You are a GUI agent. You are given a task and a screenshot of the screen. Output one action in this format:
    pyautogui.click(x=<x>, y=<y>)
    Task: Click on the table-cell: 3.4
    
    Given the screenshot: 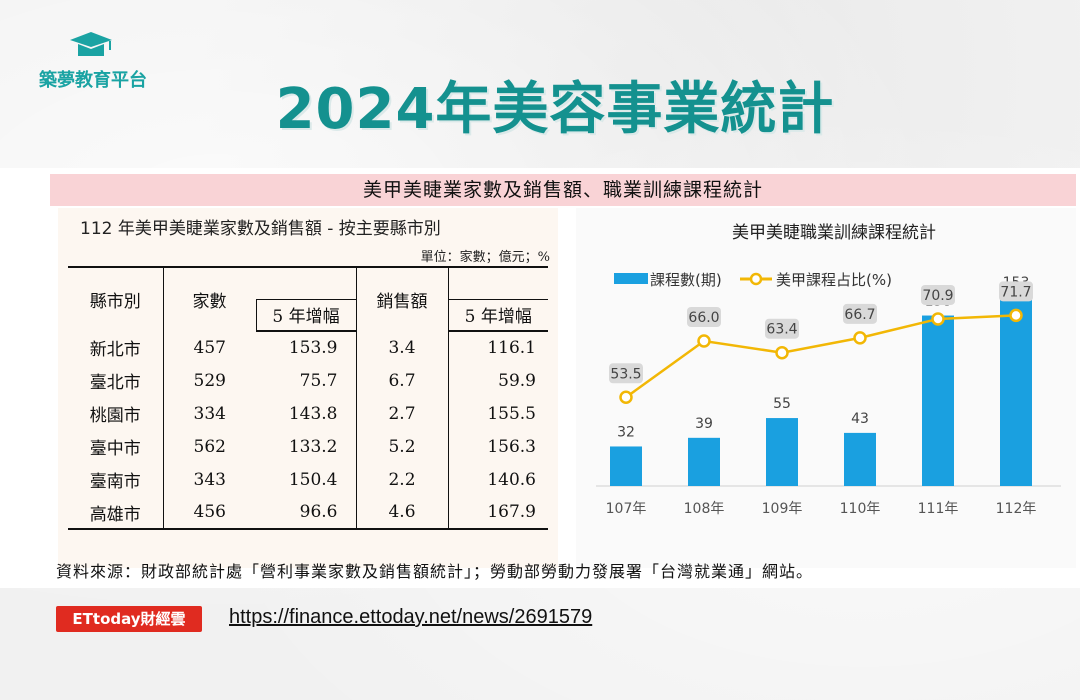 What is the action you would take?
    pyautogui.click(x=401, y=347)
    